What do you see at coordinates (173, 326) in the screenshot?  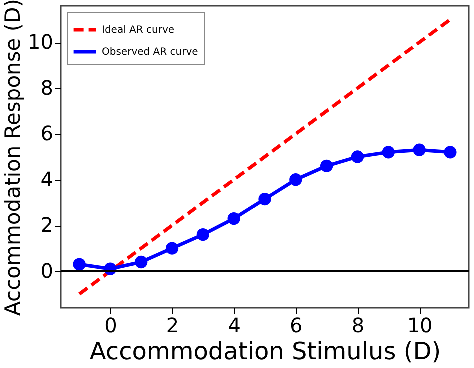 I see `x-tick-label: 2` at bounding box center [173, 326].